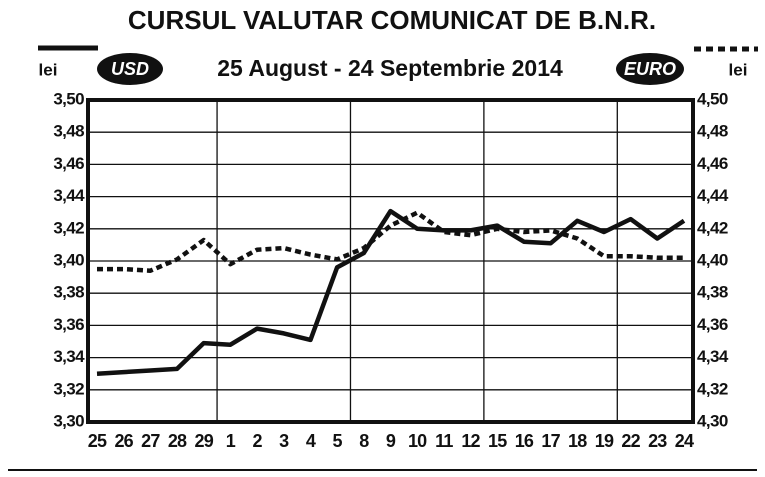  What do you see at coordinates (390, 241) in the screenshot?
I see `line-euro` at bounding box center [390, 241].